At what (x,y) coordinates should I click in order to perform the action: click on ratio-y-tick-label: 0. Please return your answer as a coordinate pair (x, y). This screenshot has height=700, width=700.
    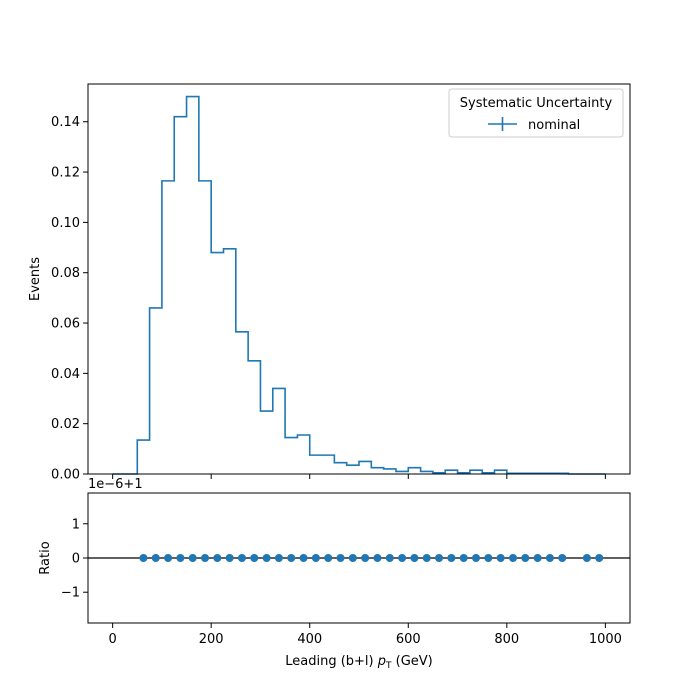
    Looking at the image, I should click on (76, 559).